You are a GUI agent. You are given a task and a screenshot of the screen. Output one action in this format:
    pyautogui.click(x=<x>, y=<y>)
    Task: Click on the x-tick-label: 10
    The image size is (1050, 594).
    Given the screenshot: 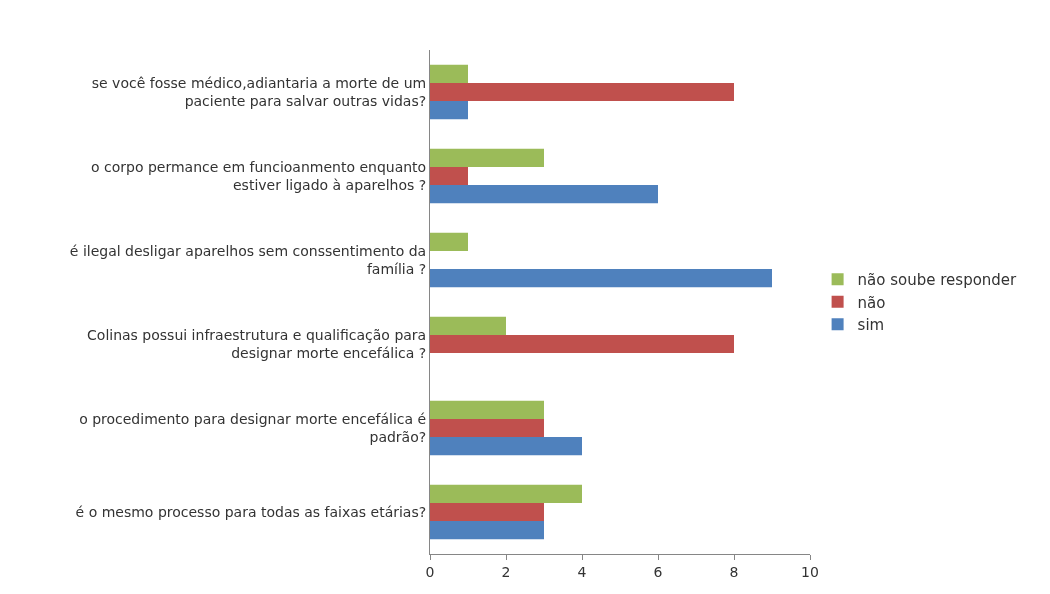 What is the action you would take?
    pyautogui.click(x=810, y=571)
    